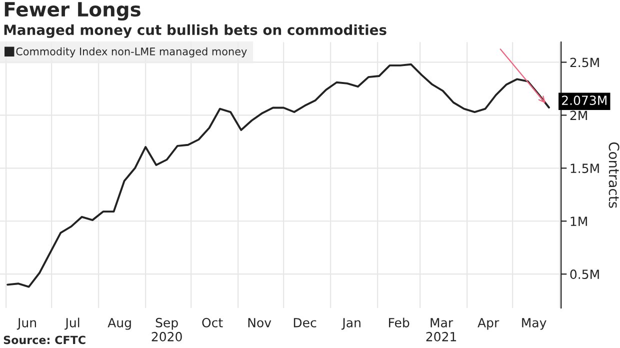  What do you see at coordinates (119, 324) in the screenshot?
I see `x-tick-label: Aug` at bounding box center [119, 324].